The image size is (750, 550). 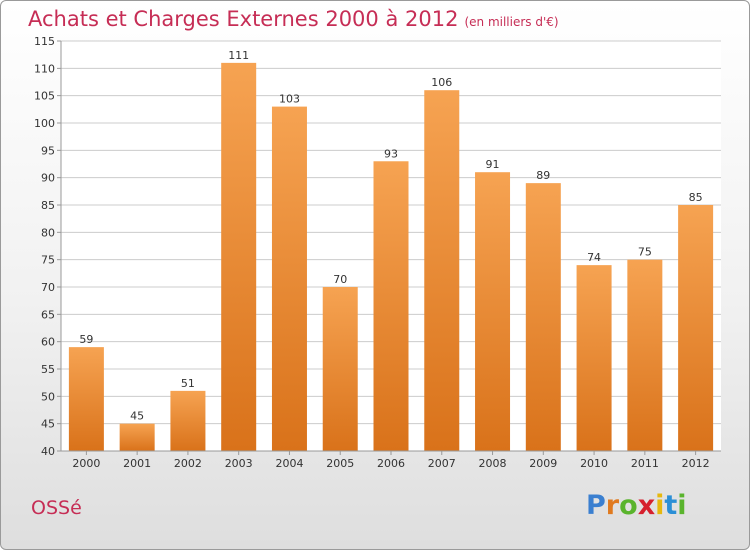 I want to click on x-tick-label: 2000, so click(x=86, y=463).